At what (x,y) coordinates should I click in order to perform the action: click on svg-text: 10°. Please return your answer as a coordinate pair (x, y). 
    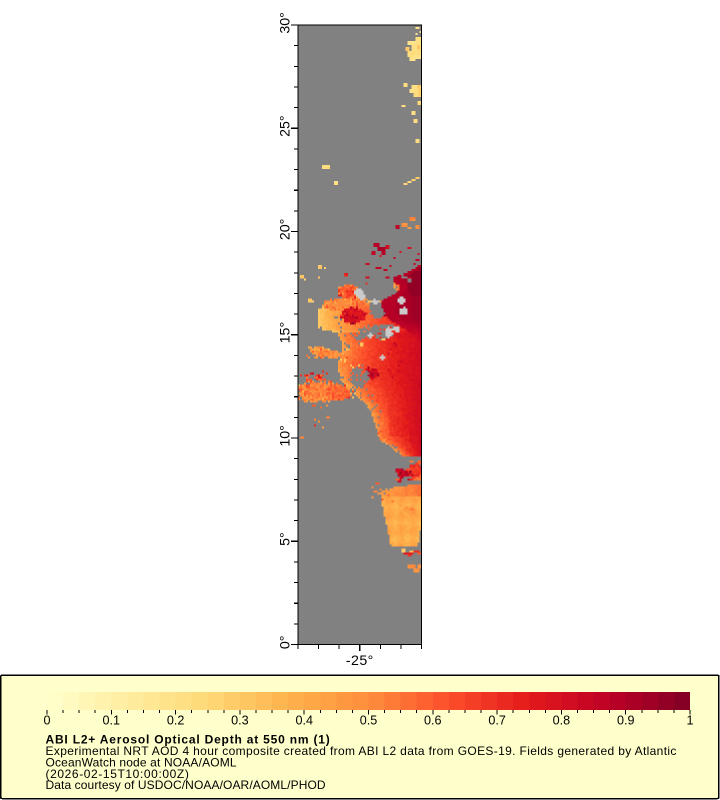
    Looking at the image, I should click on (285, 435).